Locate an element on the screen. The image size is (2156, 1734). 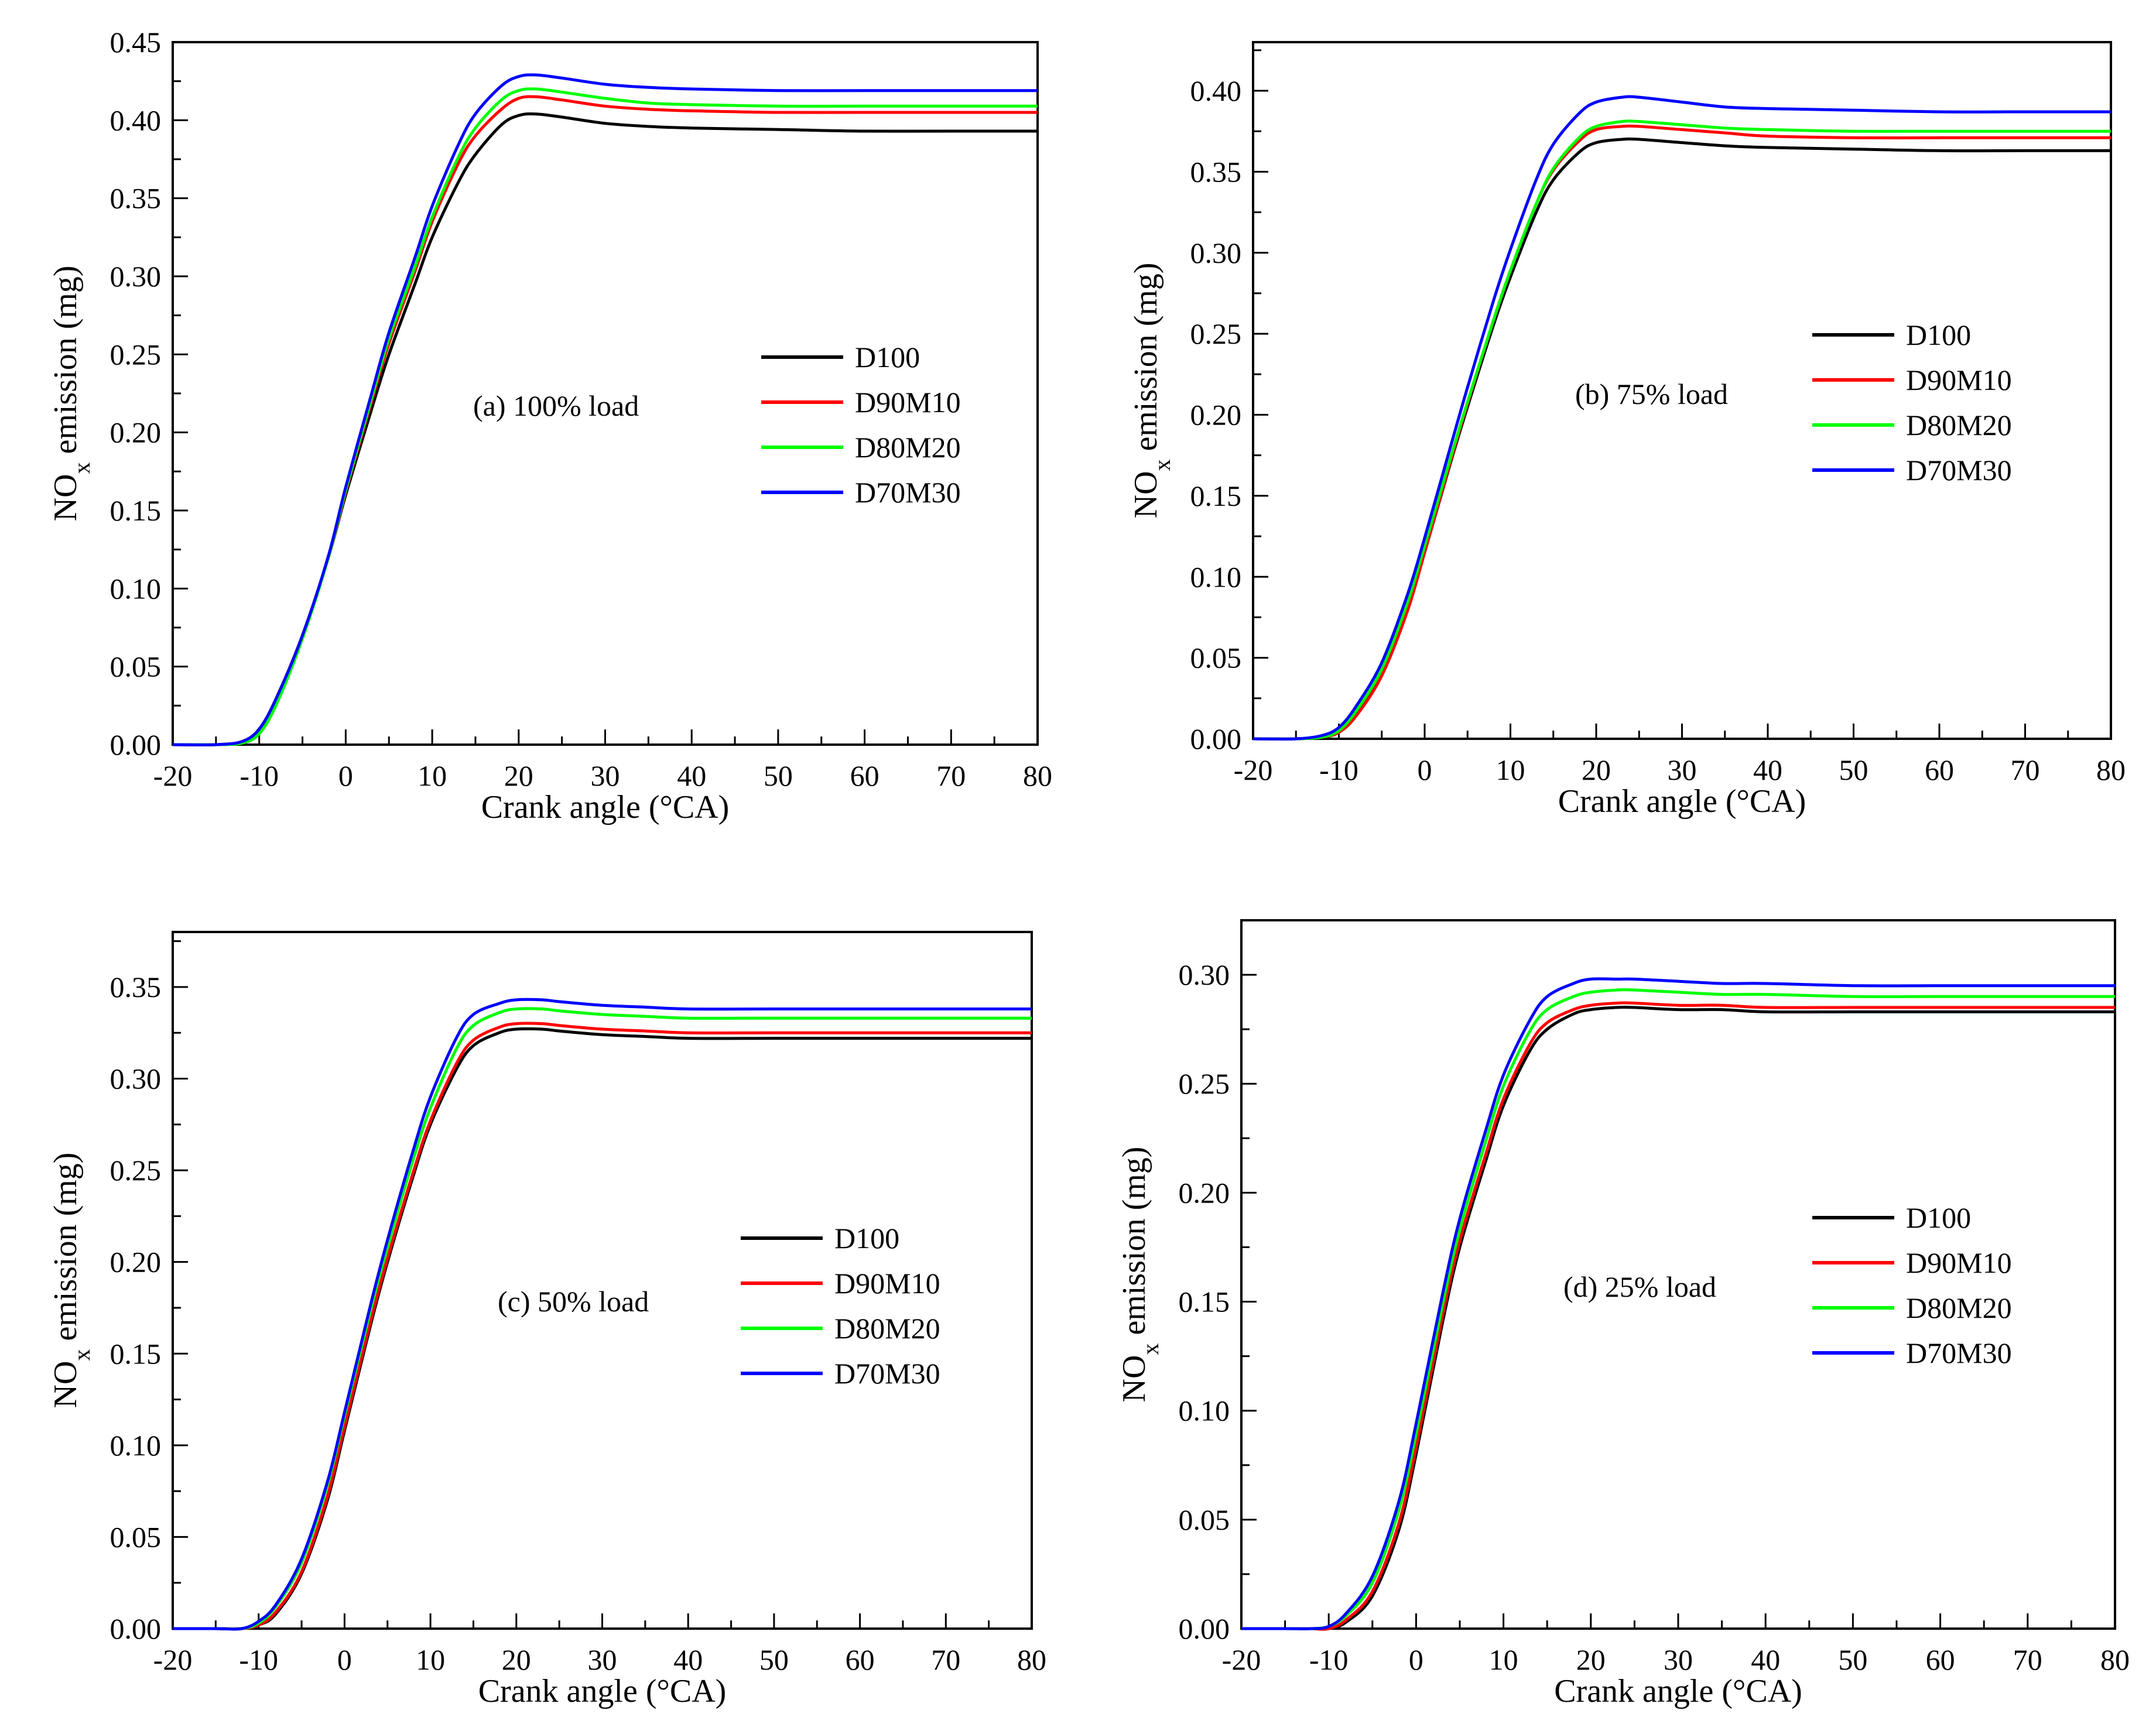
y-tick-label: 0.45 is located at coordinates (136, 42).